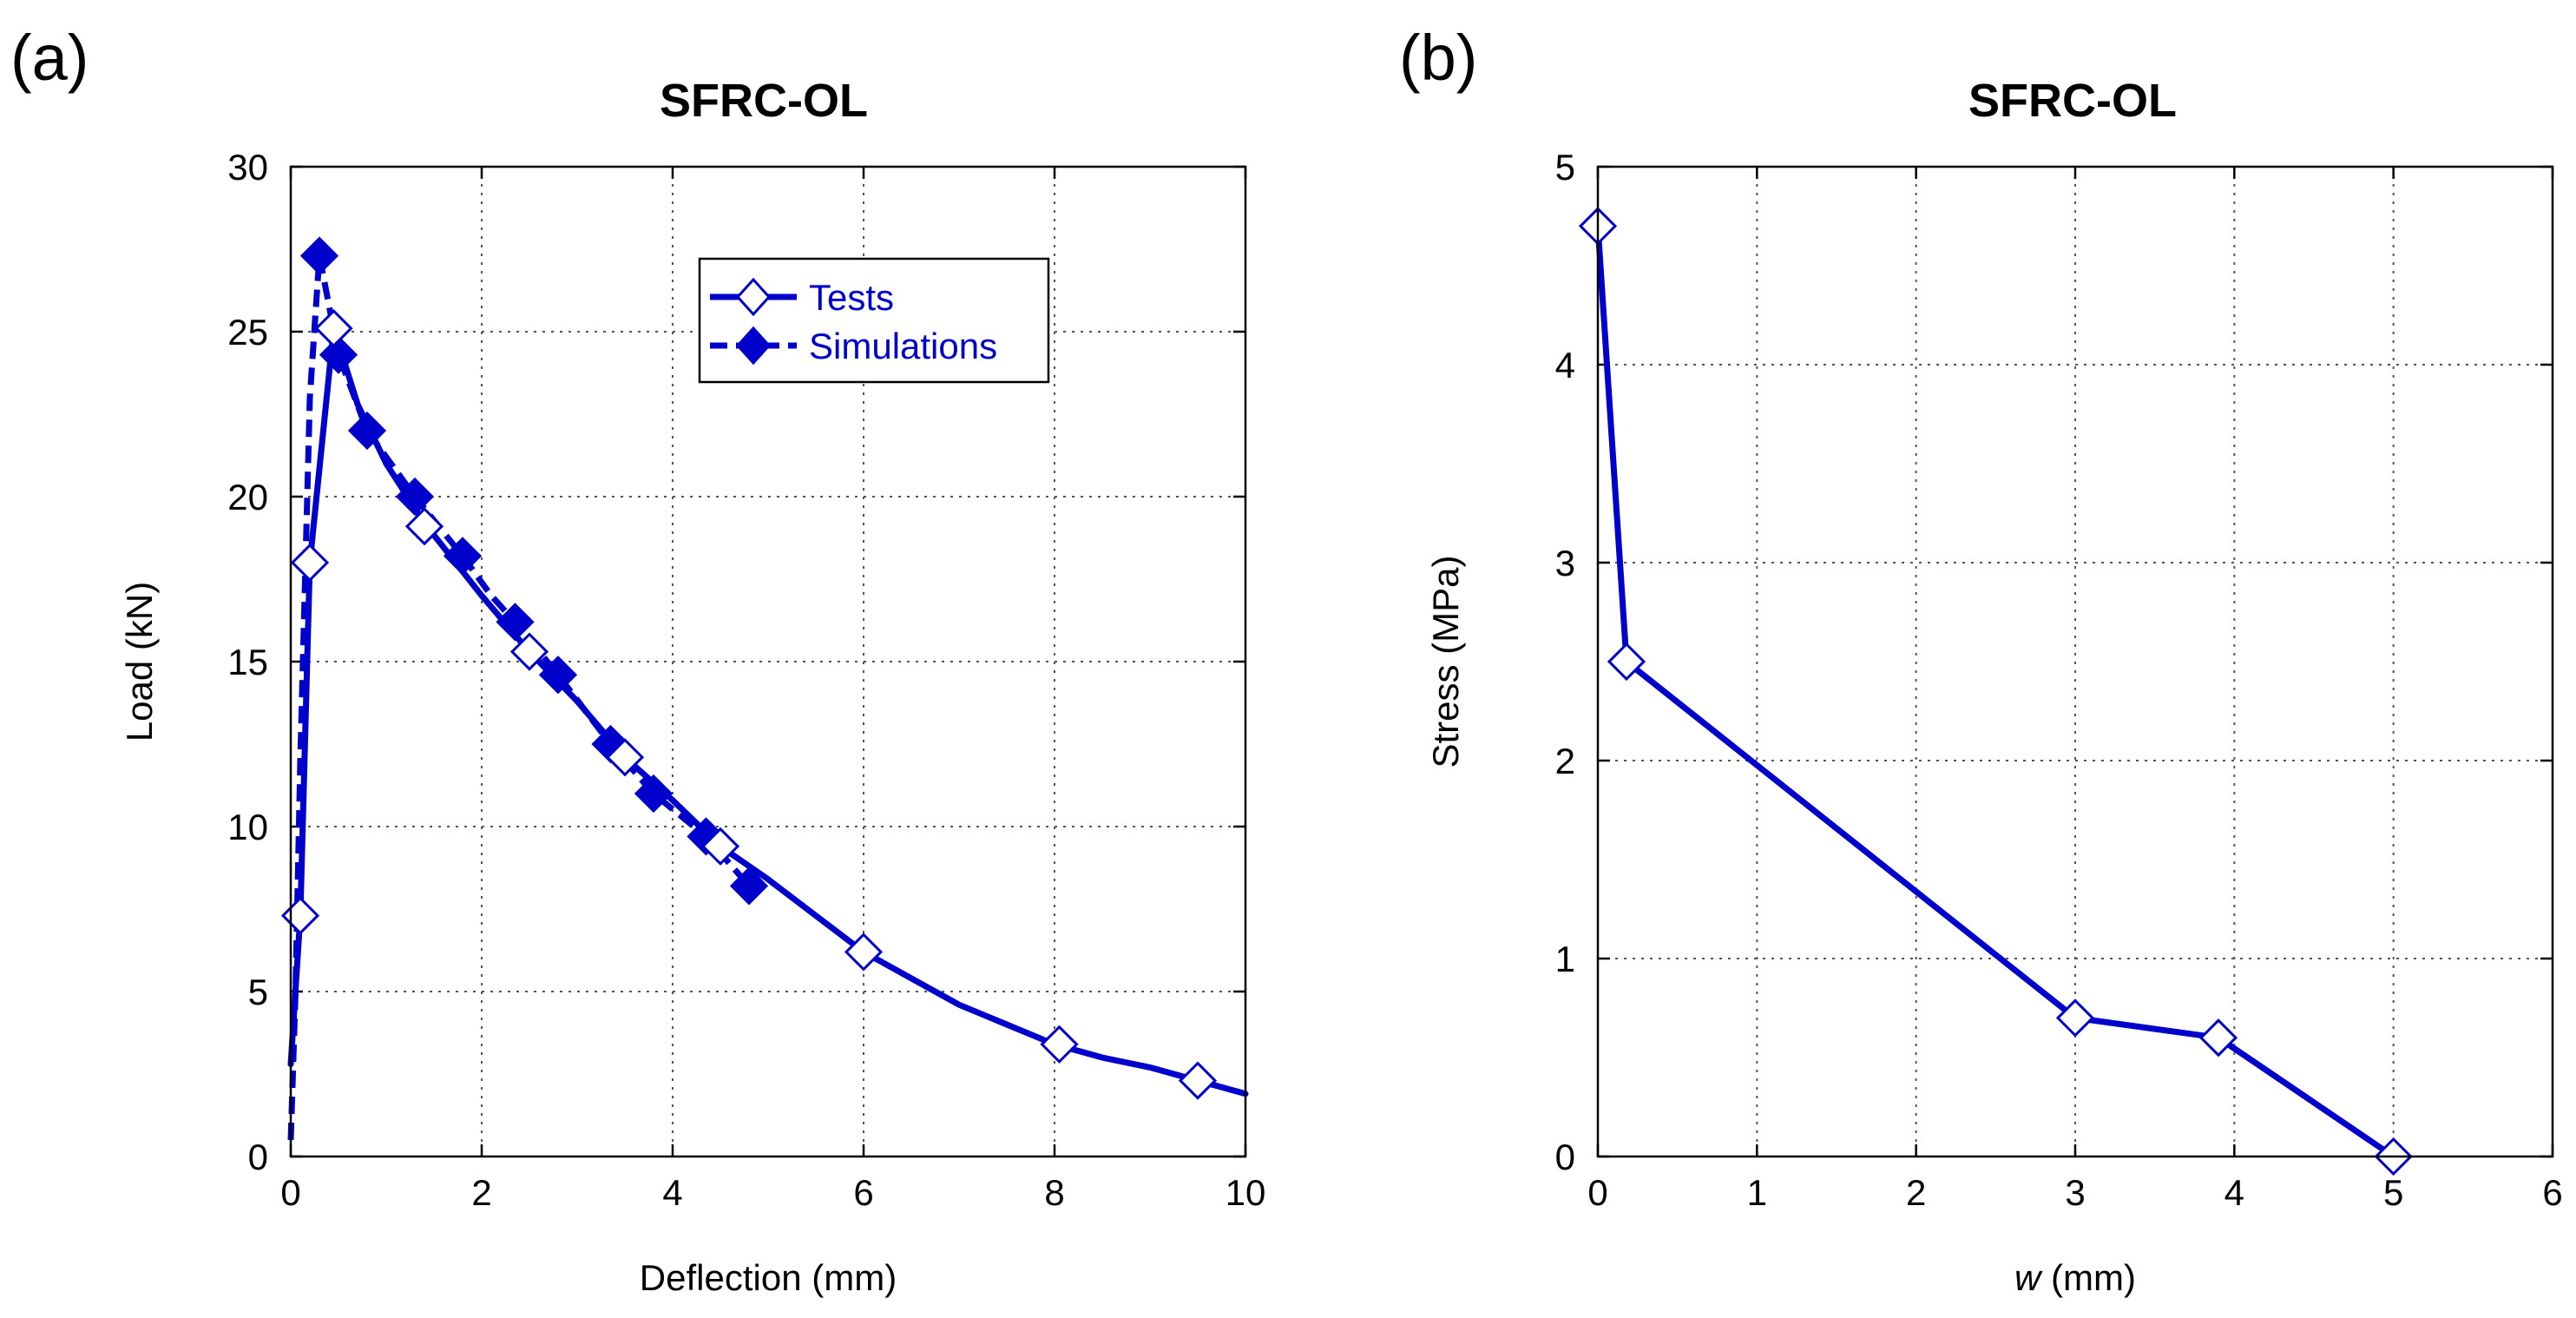 The width and height of the screenshot is (2576, 1318). Describe the element at coordinates (2393, 1192) in the screenshot. I see `chart-b-x-tick-label-5: 5` at that location.